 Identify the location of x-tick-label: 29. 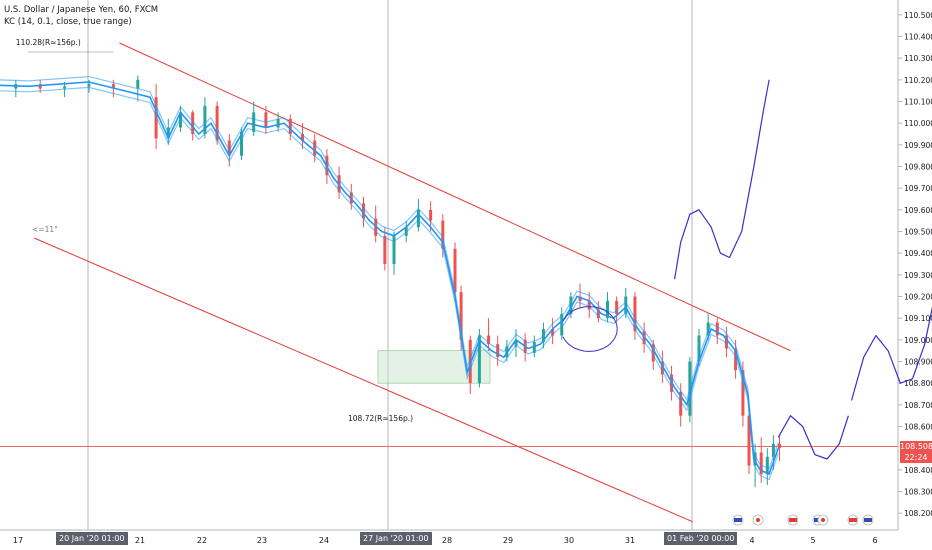
(508, 540).